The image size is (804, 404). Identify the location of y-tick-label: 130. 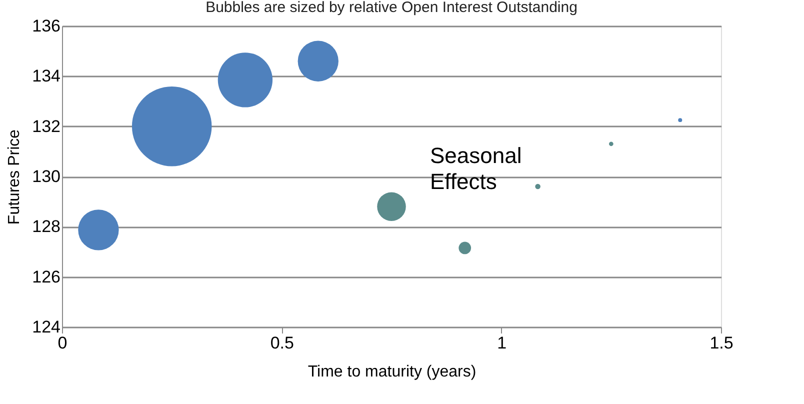
(46, 176).